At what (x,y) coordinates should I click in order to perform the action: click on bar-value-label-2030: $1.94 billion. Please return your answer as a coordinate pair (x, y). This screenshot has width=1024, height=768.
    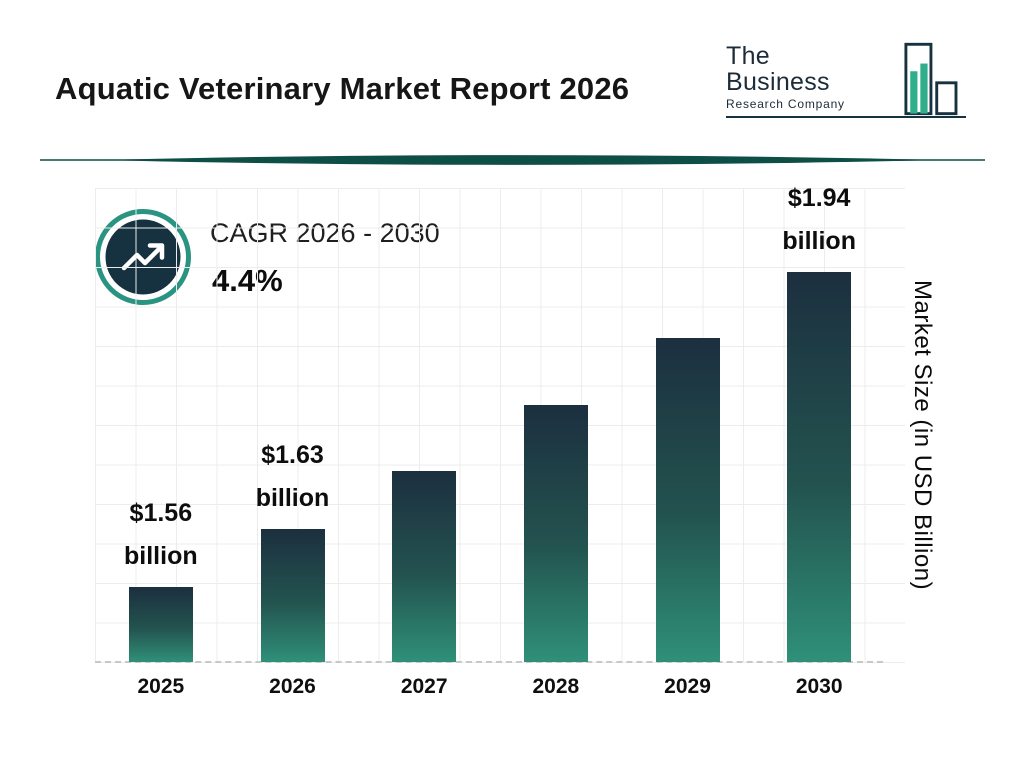
    Looking at the image, I should click on (819, 219).